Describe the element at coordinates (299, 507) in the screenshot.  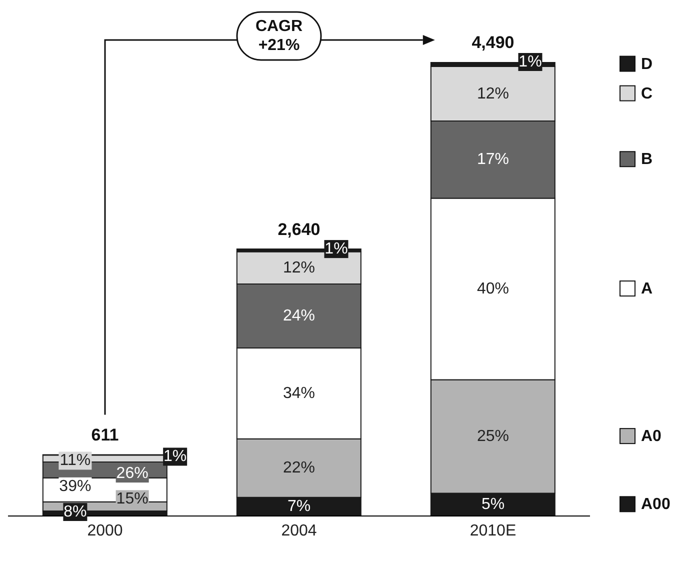
I see `annotation: 7%` at that location.